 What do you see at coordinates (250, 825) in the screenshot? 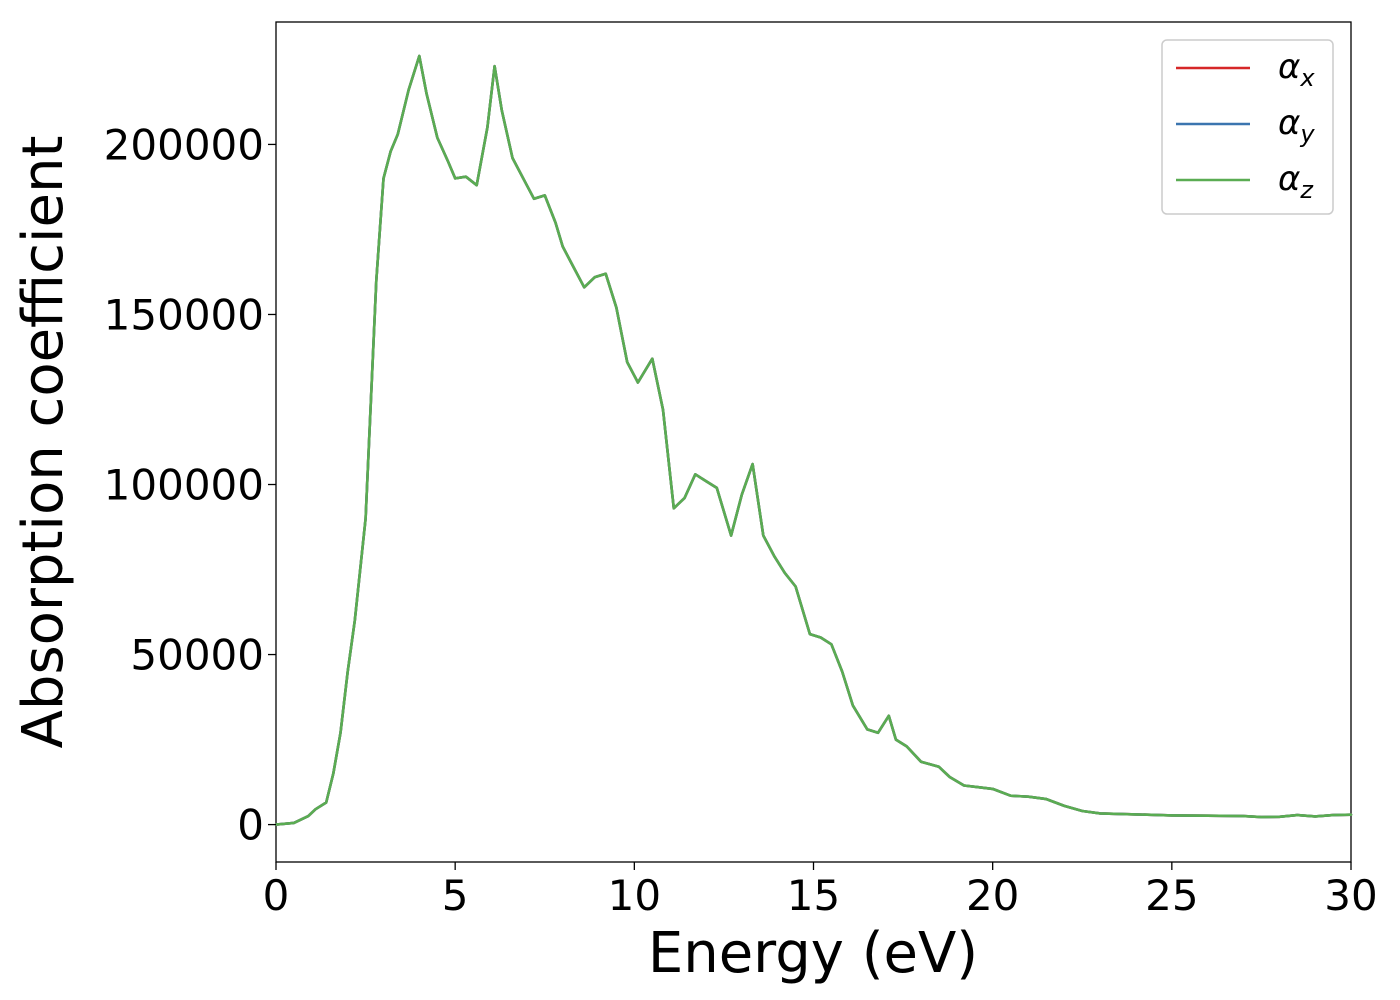
I see `y-tick-label: 0` at bounding box center [250, 825].